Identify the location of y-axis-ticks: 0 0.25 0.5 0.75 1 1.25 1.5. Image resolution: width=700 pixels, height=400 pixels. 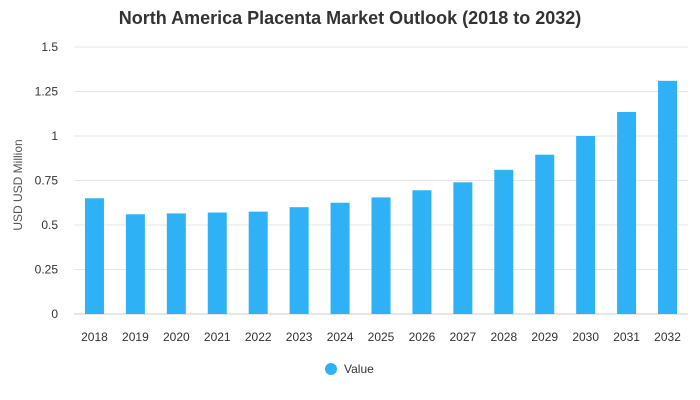
(47, 180).